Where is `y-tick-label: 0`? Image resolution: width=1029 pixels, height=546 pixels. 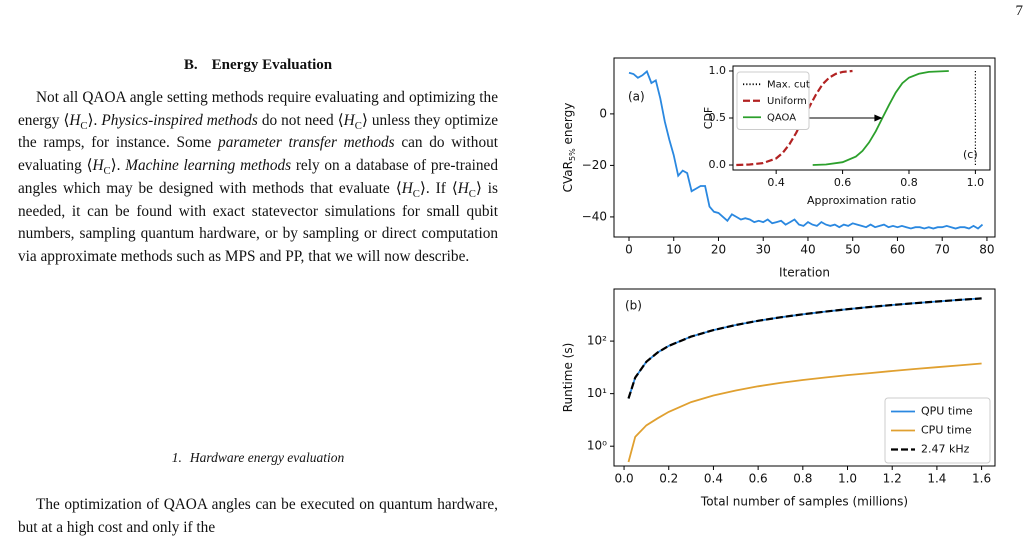 y-tick-label: 0 is located at coordinates (603, 113).